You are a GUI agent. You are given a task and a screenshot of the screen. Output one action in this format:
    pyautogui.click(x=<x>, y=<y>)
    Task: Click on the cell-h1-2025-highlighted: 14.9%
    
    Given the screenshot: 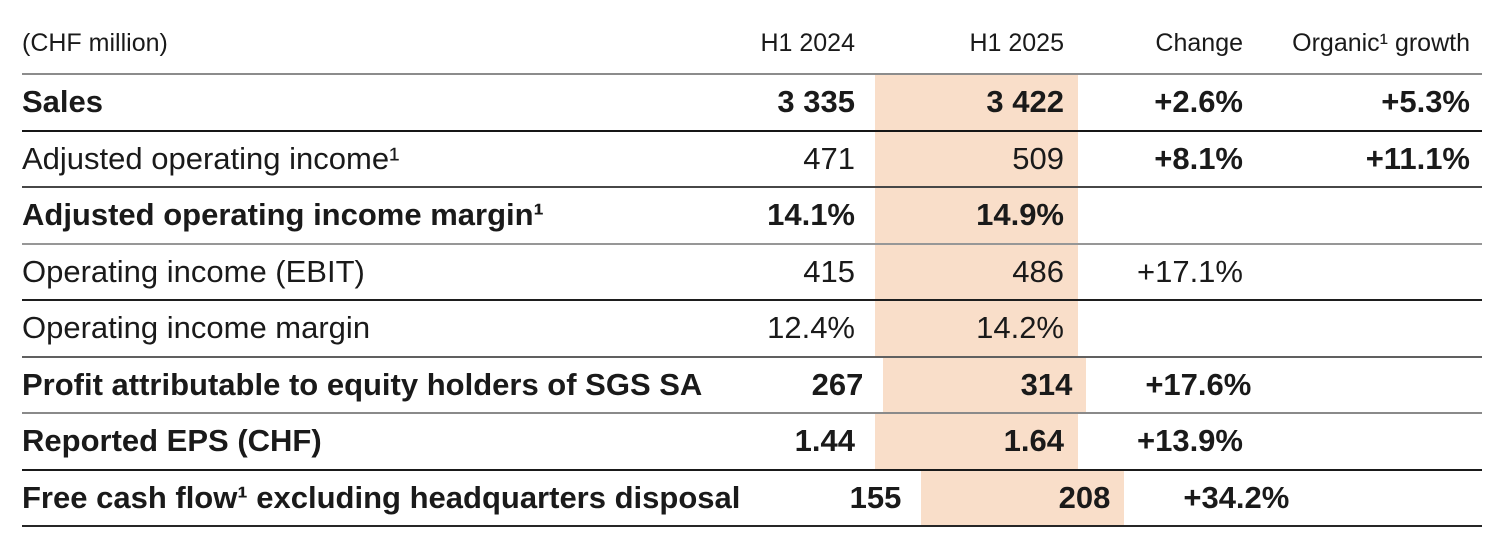 What is the action you would take?
    pyautogui.click(x=976, y=215)
    